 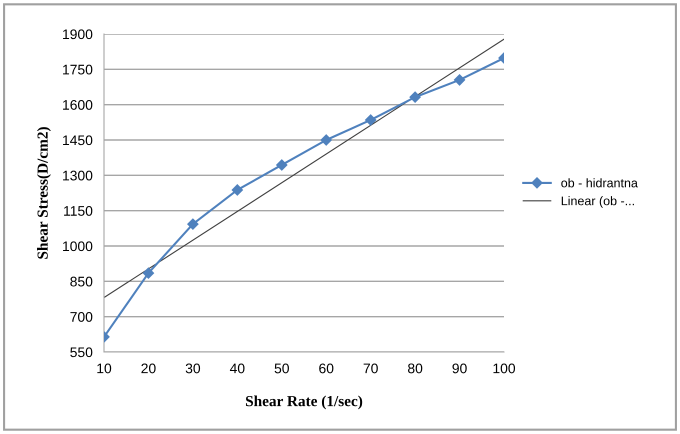 What do you see at coordinates (281, 368) in the screenshot?
I see `x-tick-label: 50` at bounding box center [281, 368].